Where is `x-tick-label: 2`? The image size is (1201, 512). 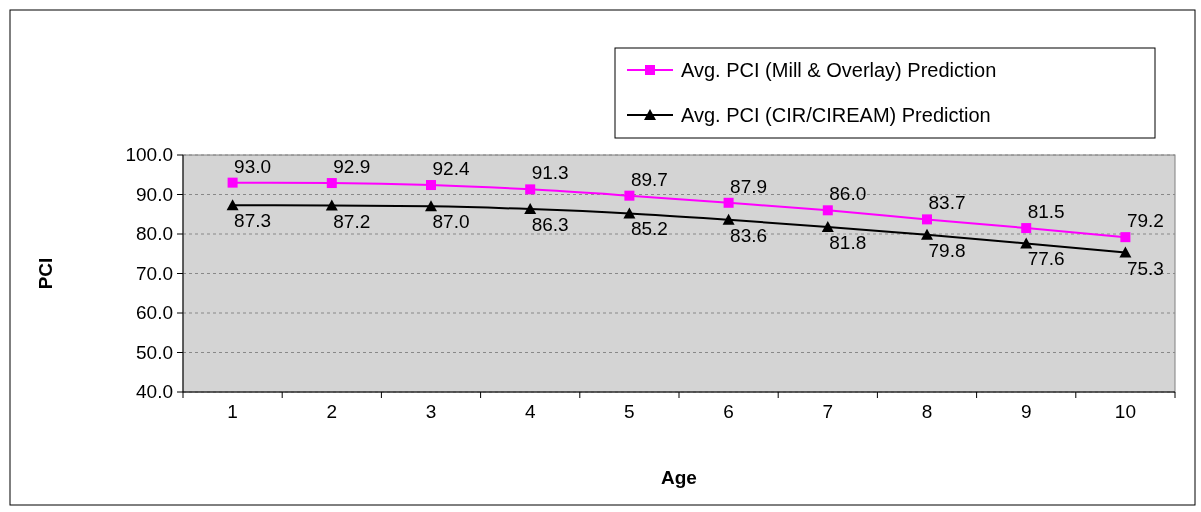 x-tick-label: 2 is located at coordinates (332, 411).